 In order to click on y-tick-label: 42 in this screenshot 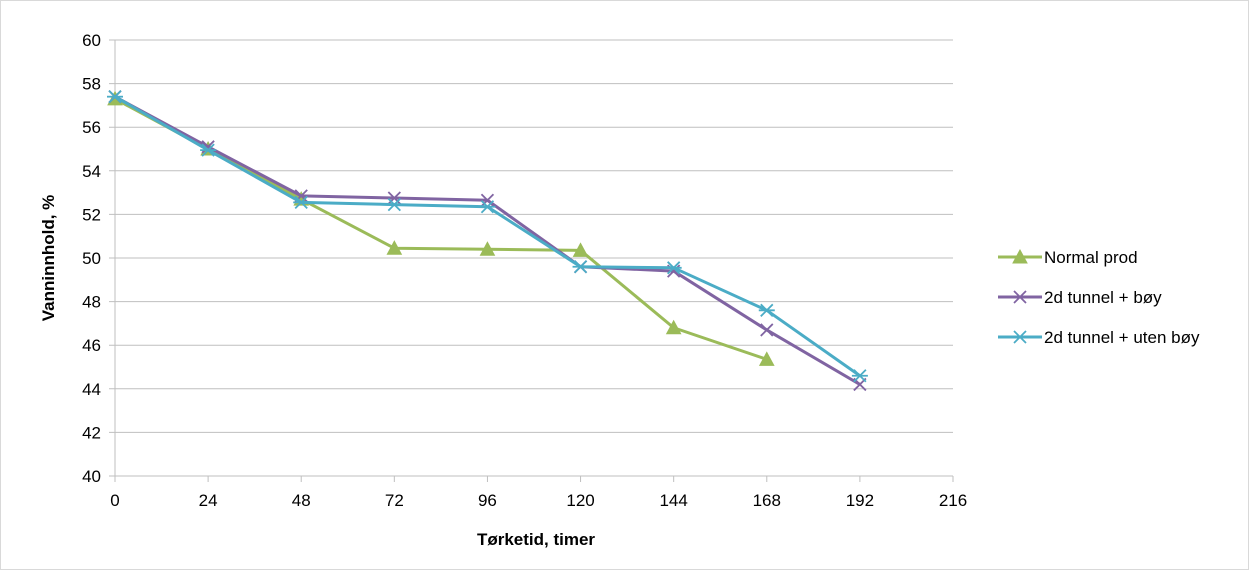, I will do `click(91, 432)`.